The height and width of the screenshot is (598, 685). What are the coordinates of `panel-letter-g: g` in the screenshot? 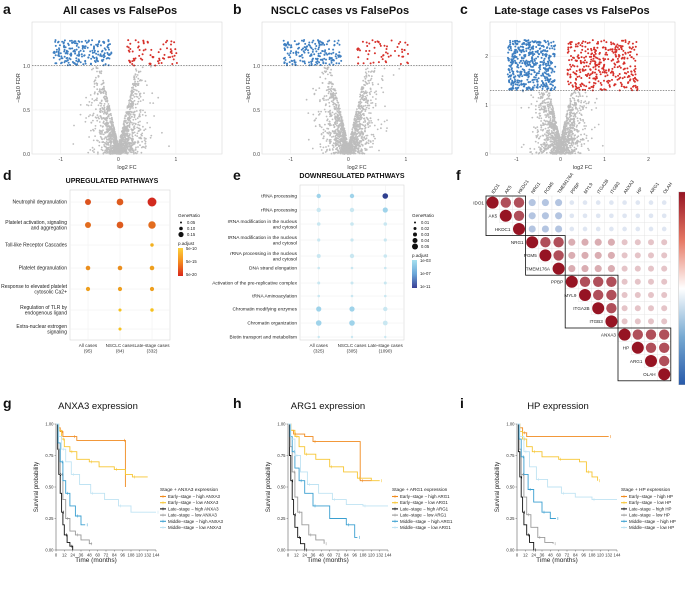 It's located at (7, 403).